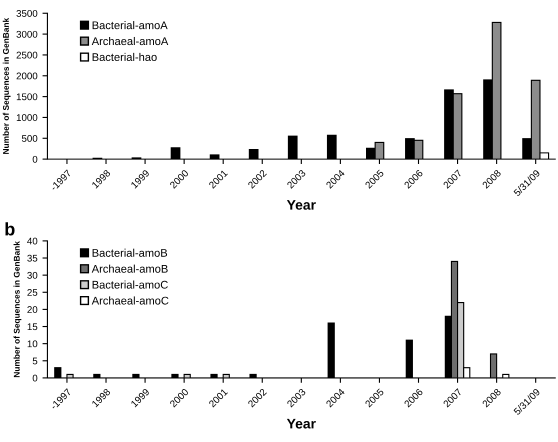 This screenshot has height=442, width=558. I want to click on legend-label: Bacterial-hao, so click(124, 57).